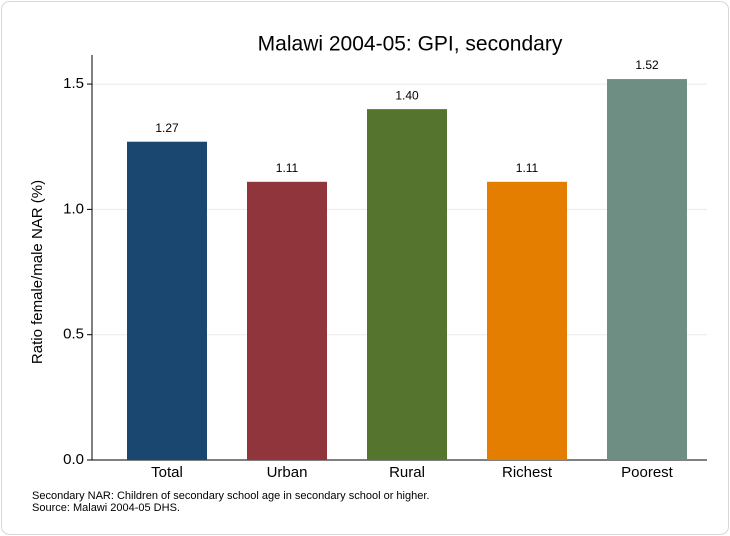 The height and width of the screenshot is (536, 730). I want to click on note: Source: Malawi 2004-05 DHS., so click(106, 508).